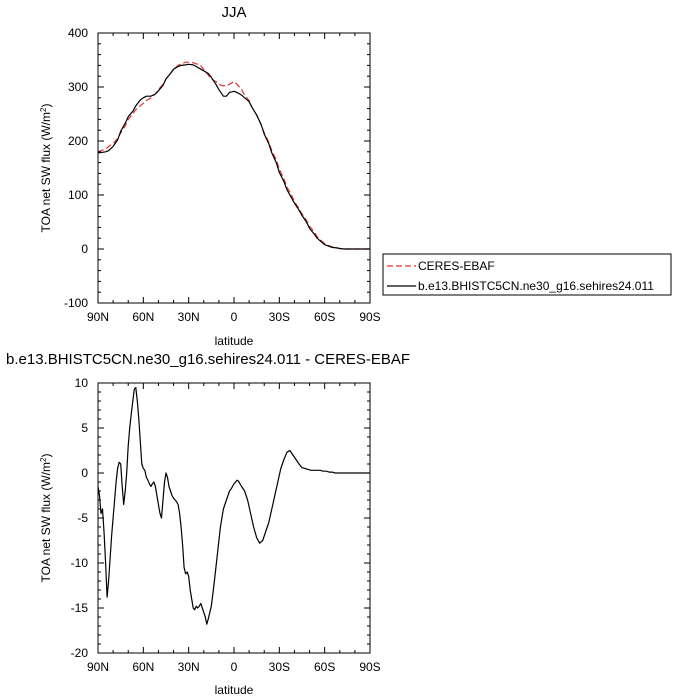 The width and height of the screenshot is (700, 700). Describe the element at coordinates (143, 667) in the screenshot. I see `bottom-x-tick-label: 60N` at that location.